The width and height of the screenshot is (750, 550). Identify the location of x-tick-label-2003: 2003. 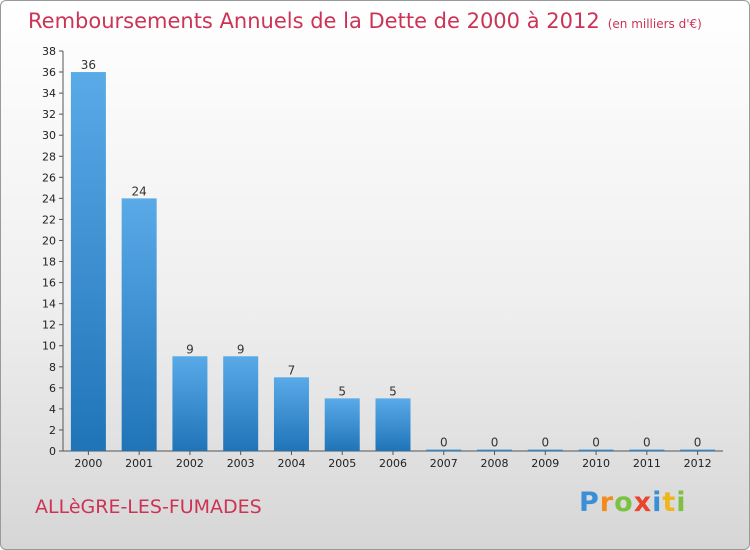
(241, 463).